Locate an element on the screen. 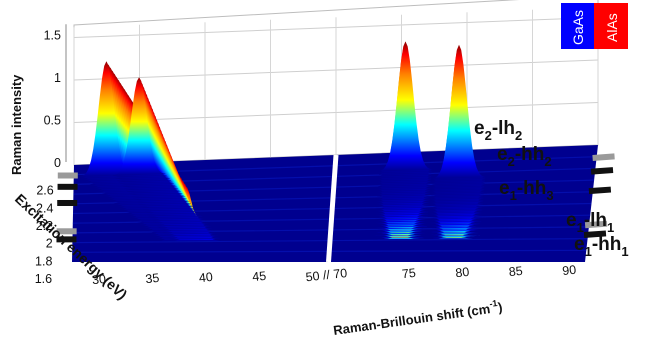 This screenshot has height=337, width=648. shift-ticks: 30 35 40 45 50 // 70 75 80 85 90 is located at coordinates (334, 275).